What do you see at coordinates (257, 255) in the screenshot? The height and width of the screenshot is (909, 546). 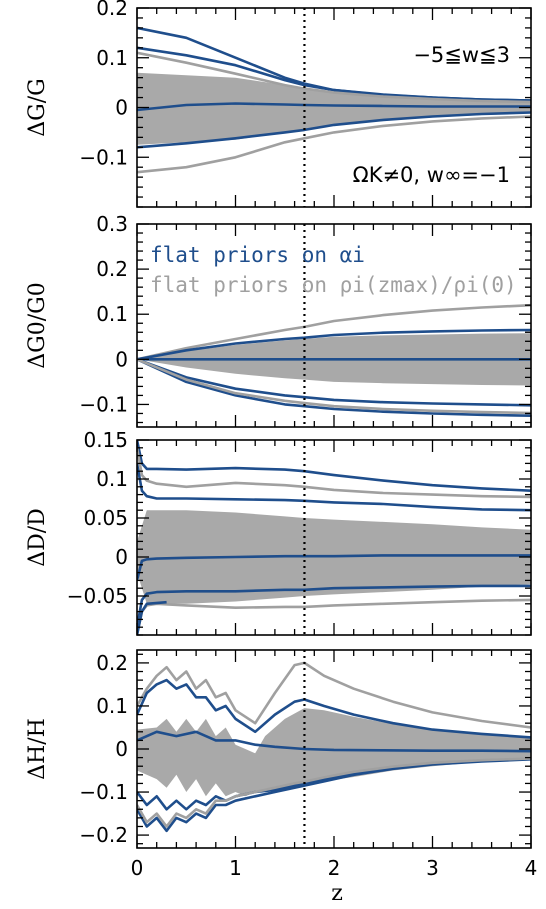 I see `legend-entry-alpha: flat priors on αi` at bounding box center [257, 255].